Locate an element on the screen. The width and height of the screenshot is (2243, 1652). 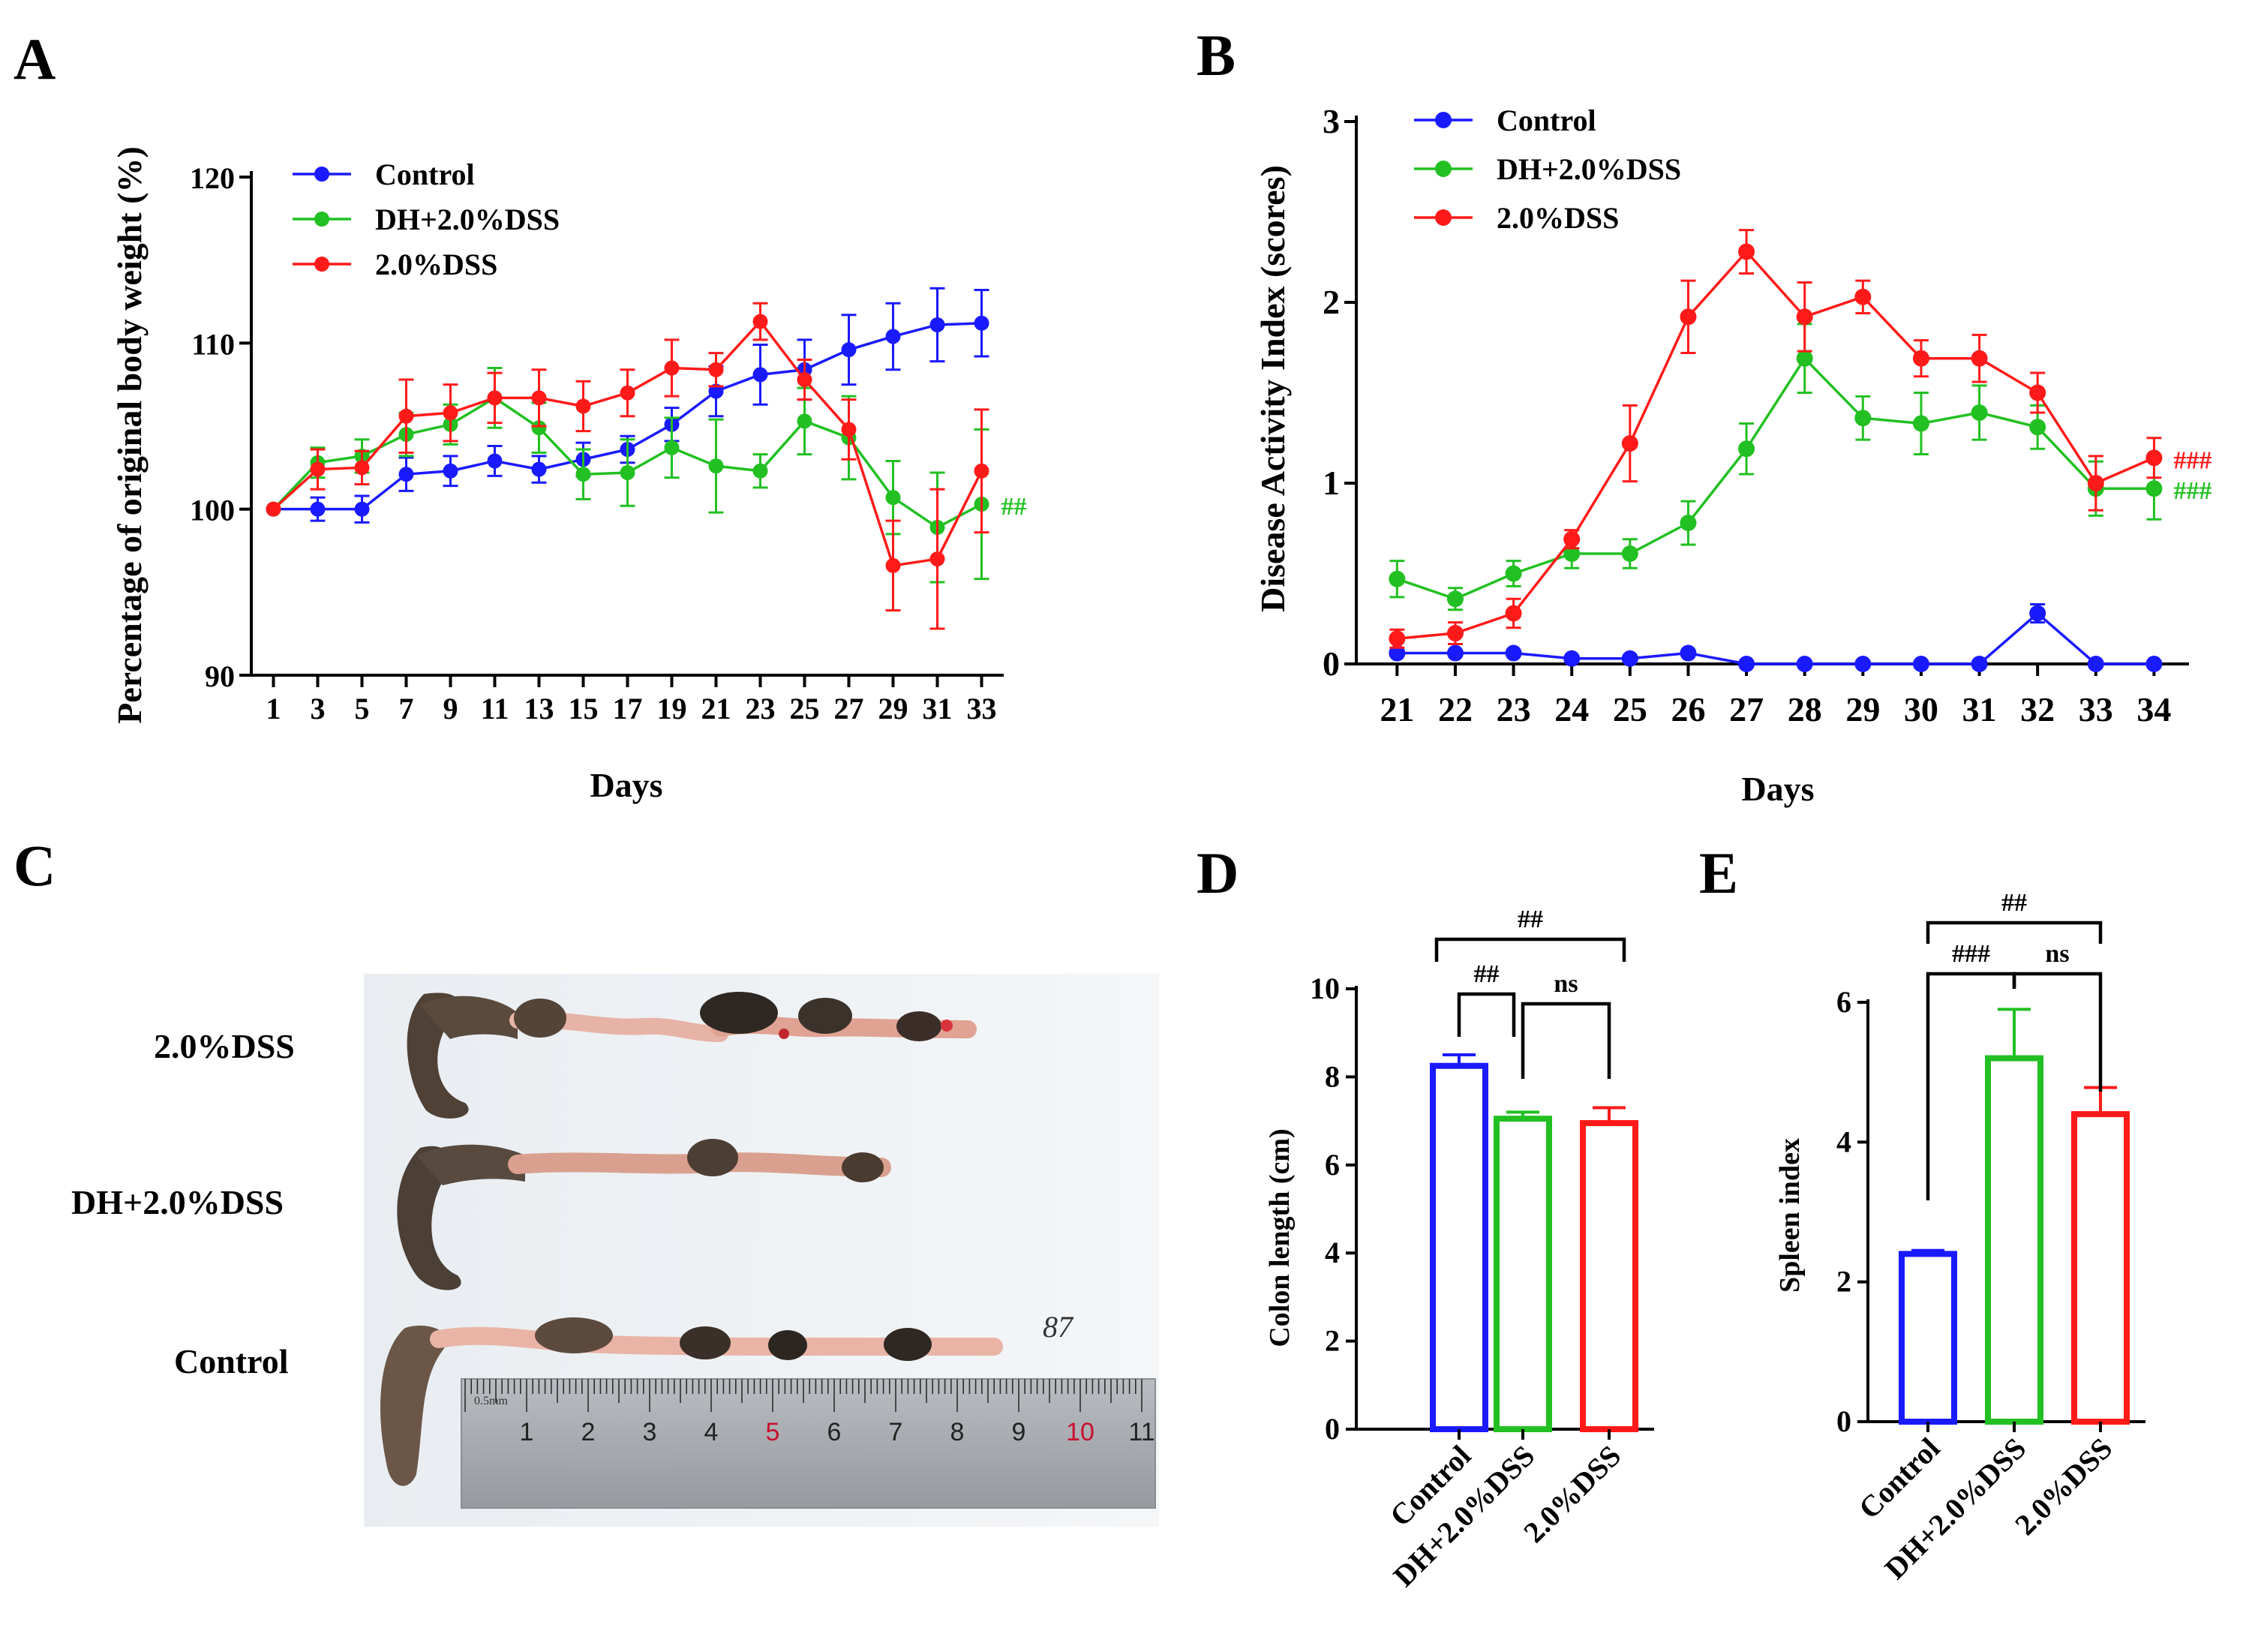
chart-e-ytick-label: 2 is located at coordinates (1843, 1282).